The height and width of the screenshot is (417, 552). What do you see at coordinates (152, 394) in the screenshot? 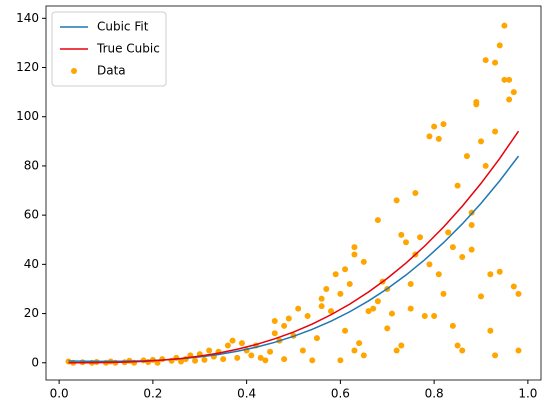
I see `x-tick-label: 0.2` at bounding box center [152, 394].